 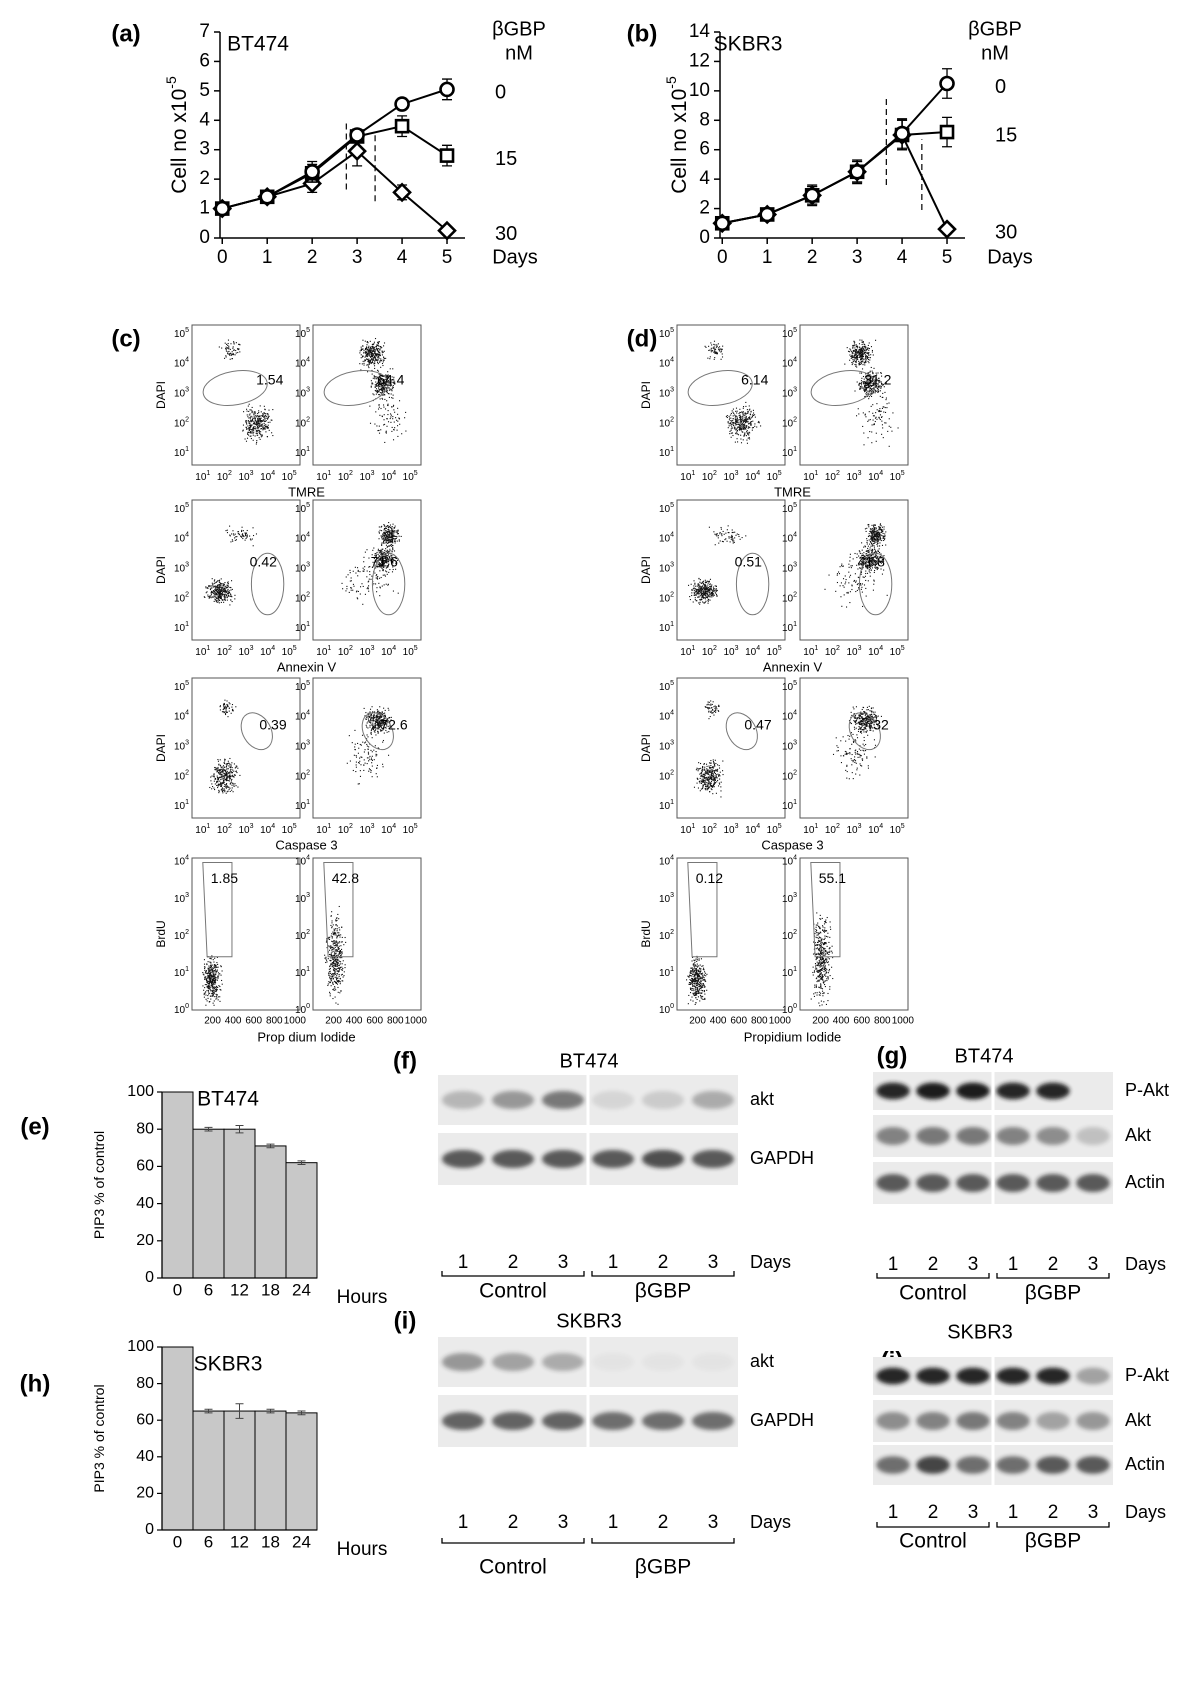 What do you see at coordinates (187, 535) in the screenshot?
I see `y-tick-label-exponent: 4` at bounding box center [187, 535].